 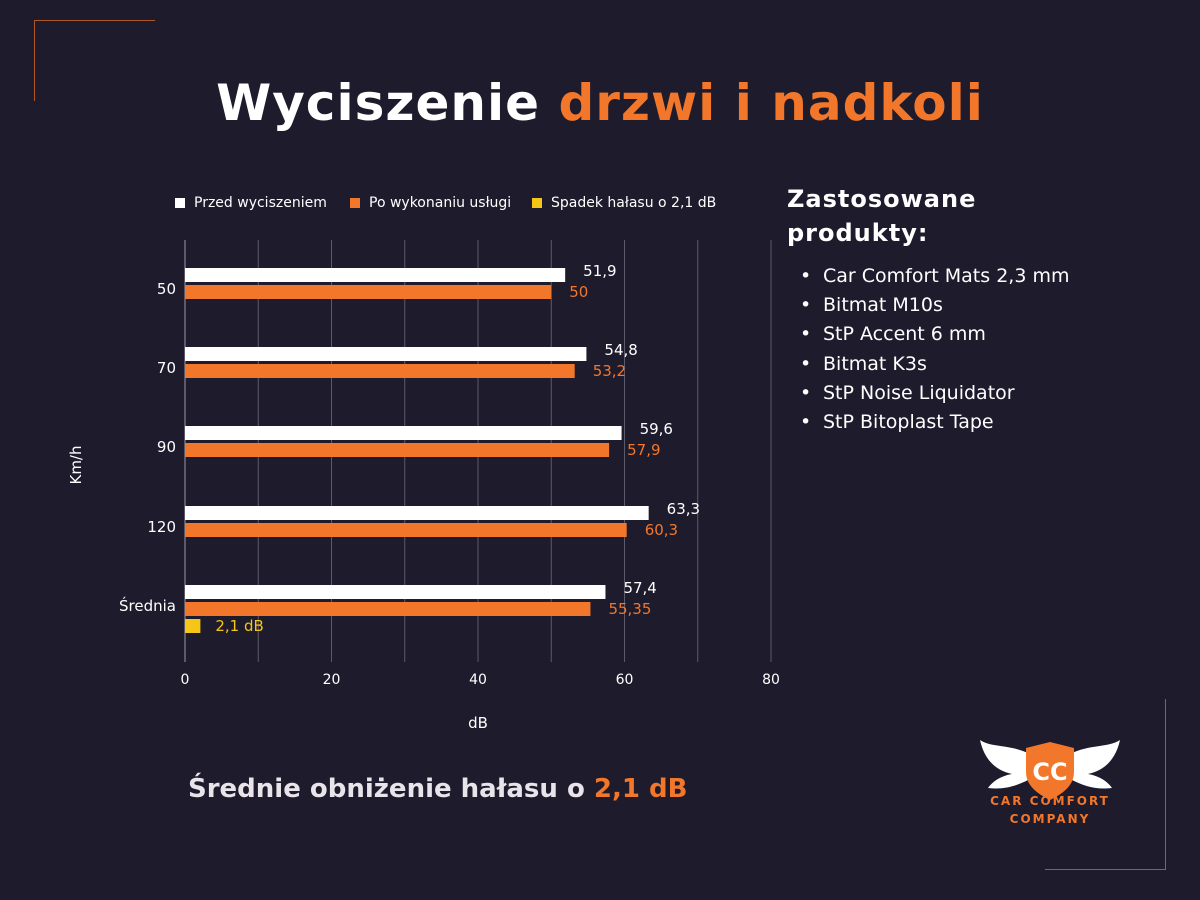 I want to click on data-label: 59,6, so click(x=656, y=429).